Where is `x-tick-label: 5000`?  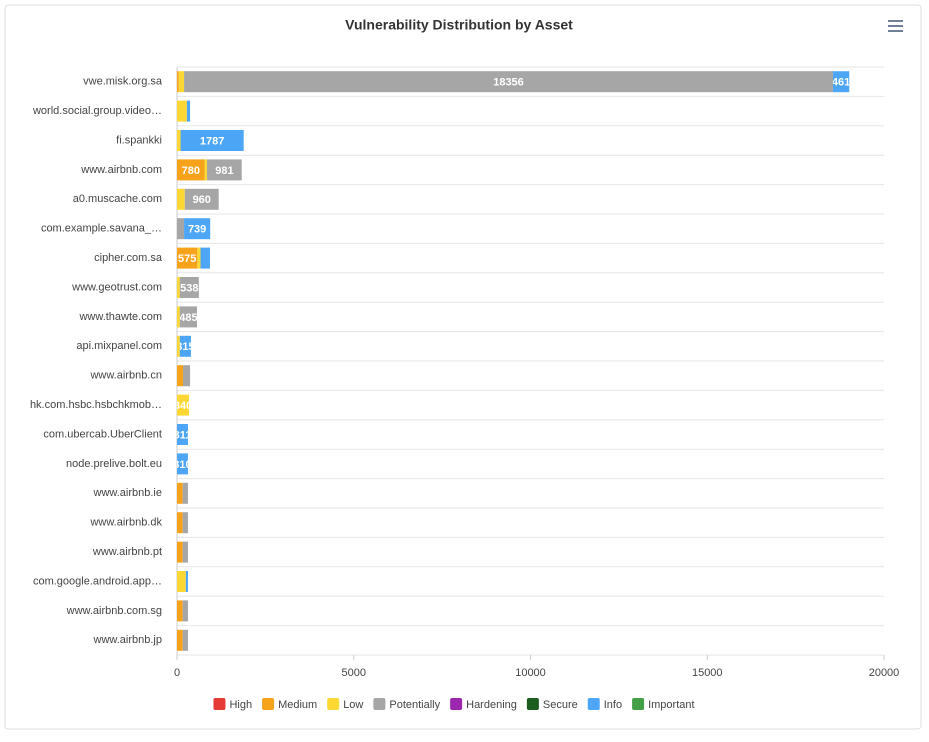
x-tick-label: 5000 is located at coordinates (354, 673).